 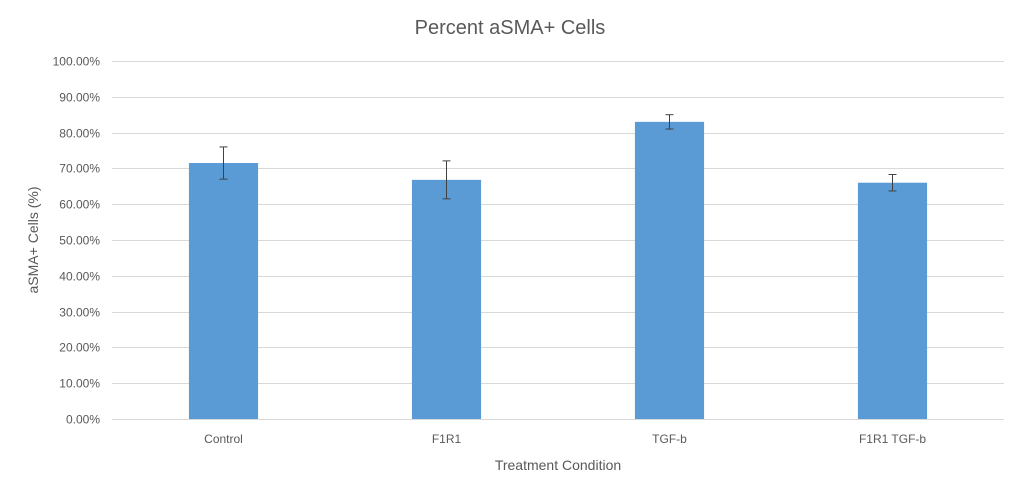 I want to click on chart-title: Percent aSMA+ Cells, so click(x=510, y=28).